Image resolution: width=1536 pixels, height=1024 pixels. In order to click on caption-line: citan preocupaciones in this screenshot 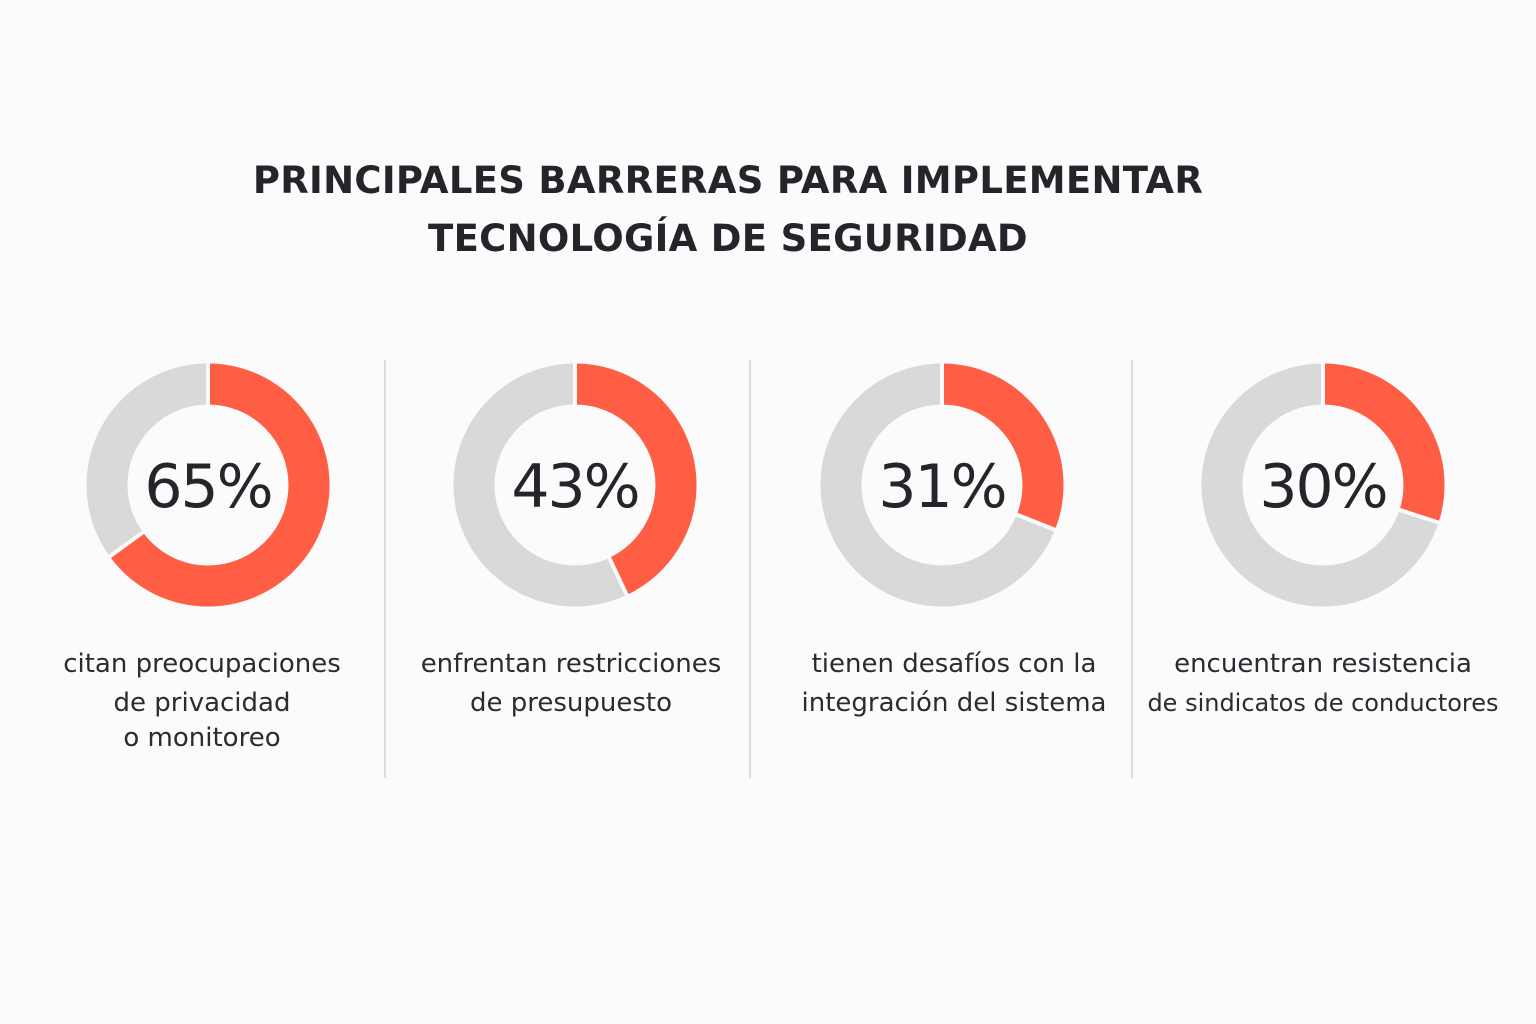, I will do `click(202, 664)`.